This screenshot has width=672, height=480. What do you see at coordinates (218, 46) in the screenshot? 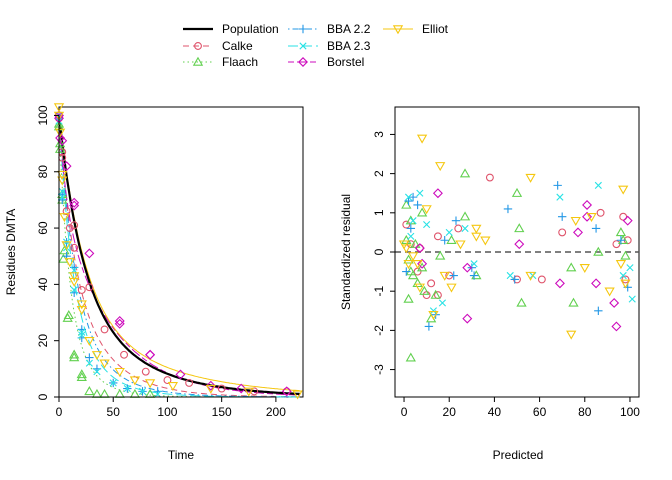
I see `legend-item-calke: Calke` at bounding box center [218, 46].